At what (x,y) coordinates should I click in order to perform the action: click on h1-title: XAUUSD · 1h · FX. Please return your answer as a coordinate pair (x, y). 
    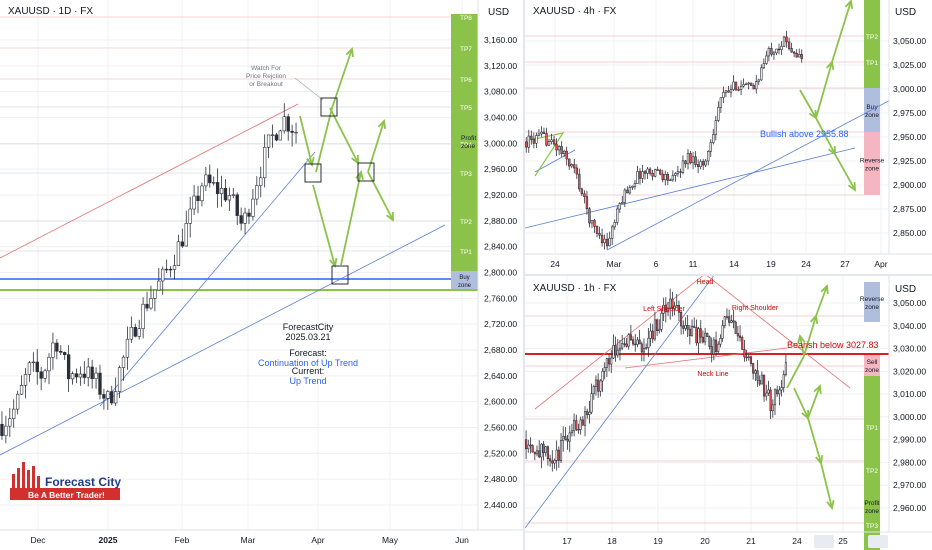
    Looking at the image, I should click on (575, 288).